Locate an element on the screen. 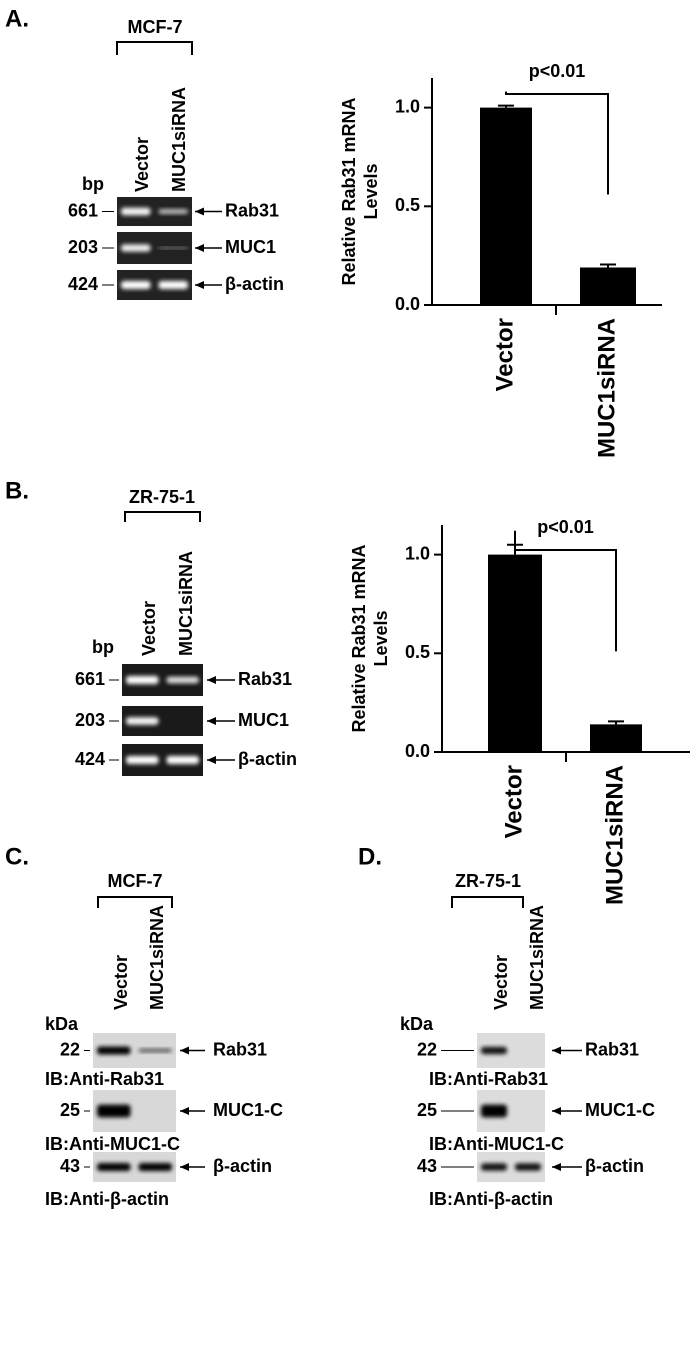 The width and height of the screenshot is (692, 1355). panel-label: C. is located at coordinates (17, 856).